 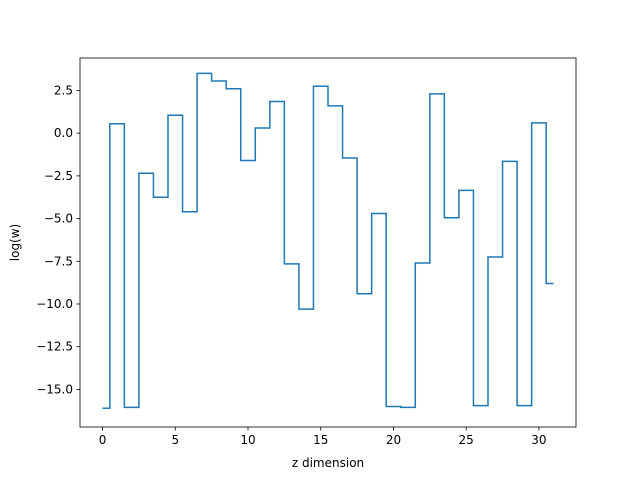 I want to click on y-tick-label: −10.0, so click(x=54, y=304).